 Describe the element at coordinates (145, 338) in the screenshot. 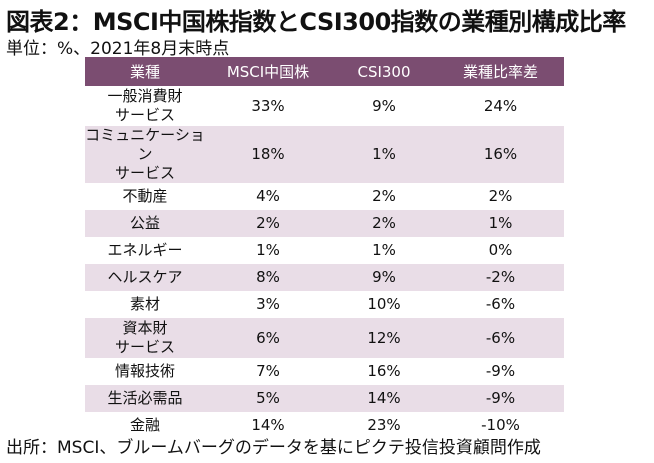

I see `sector-cell: 資本財 サービス` at that location.